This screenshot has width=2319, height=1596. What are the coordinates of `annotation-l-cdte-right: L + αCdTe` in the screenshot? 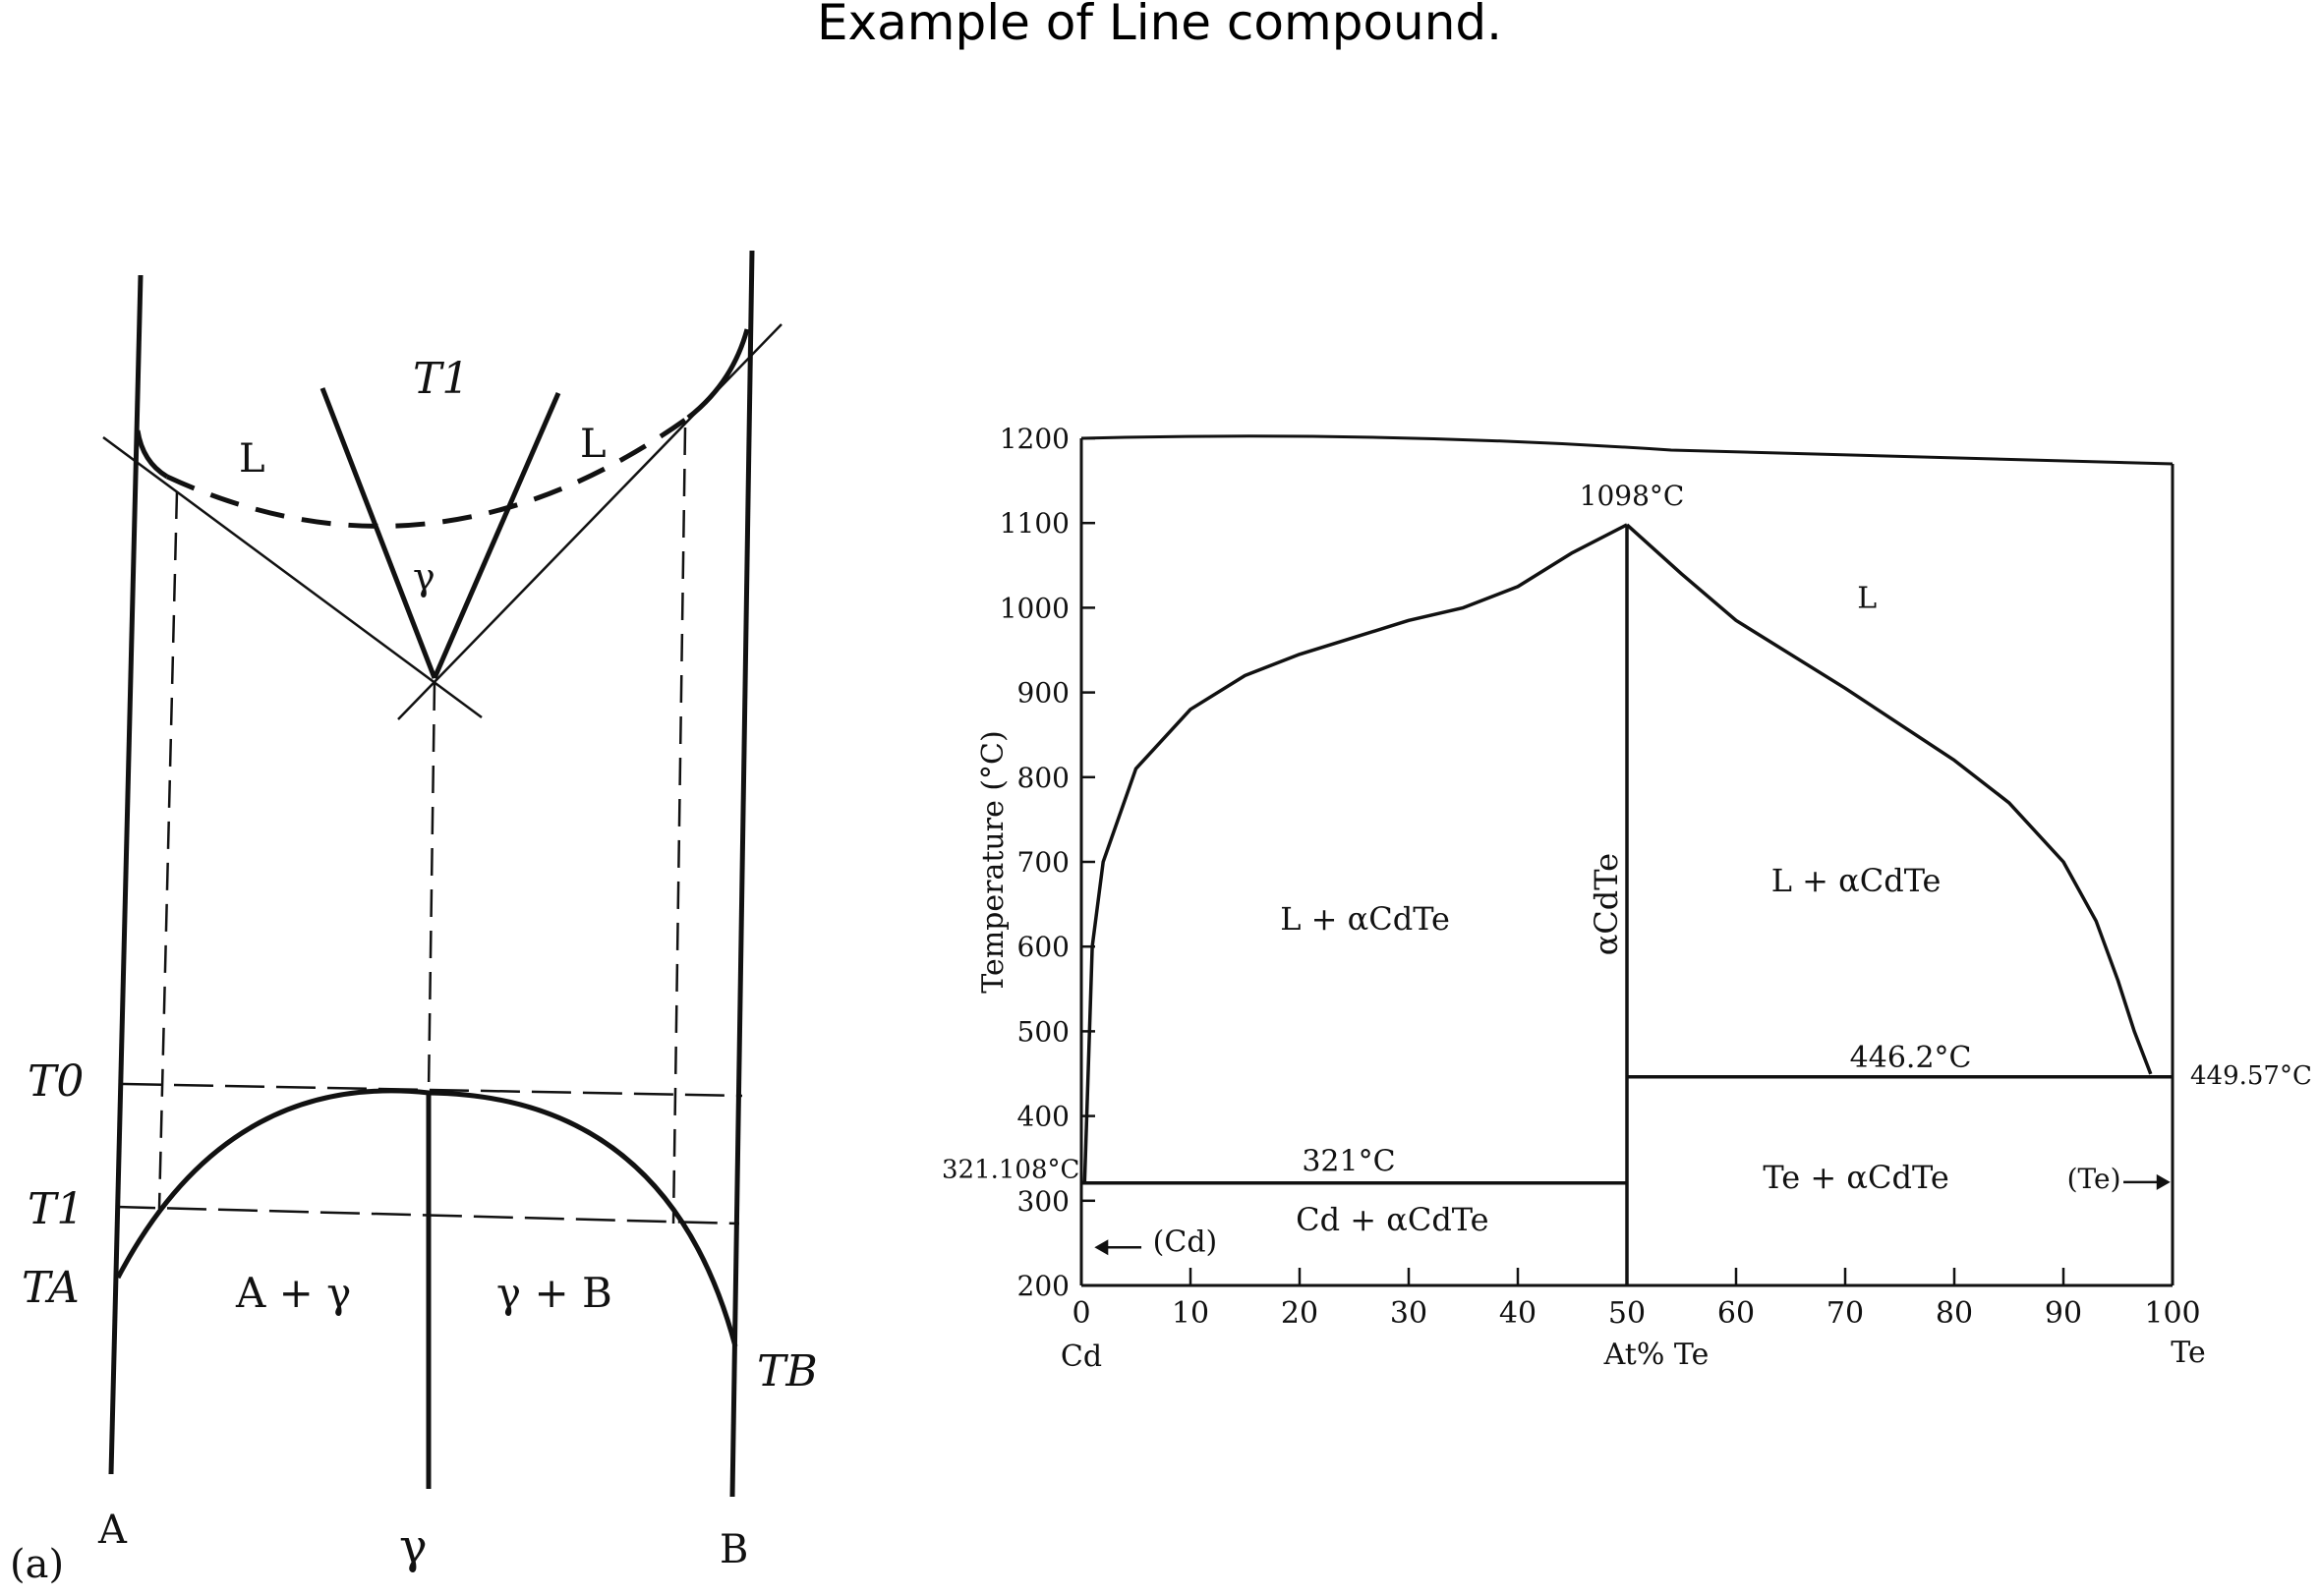 It's located at (1857, 880).